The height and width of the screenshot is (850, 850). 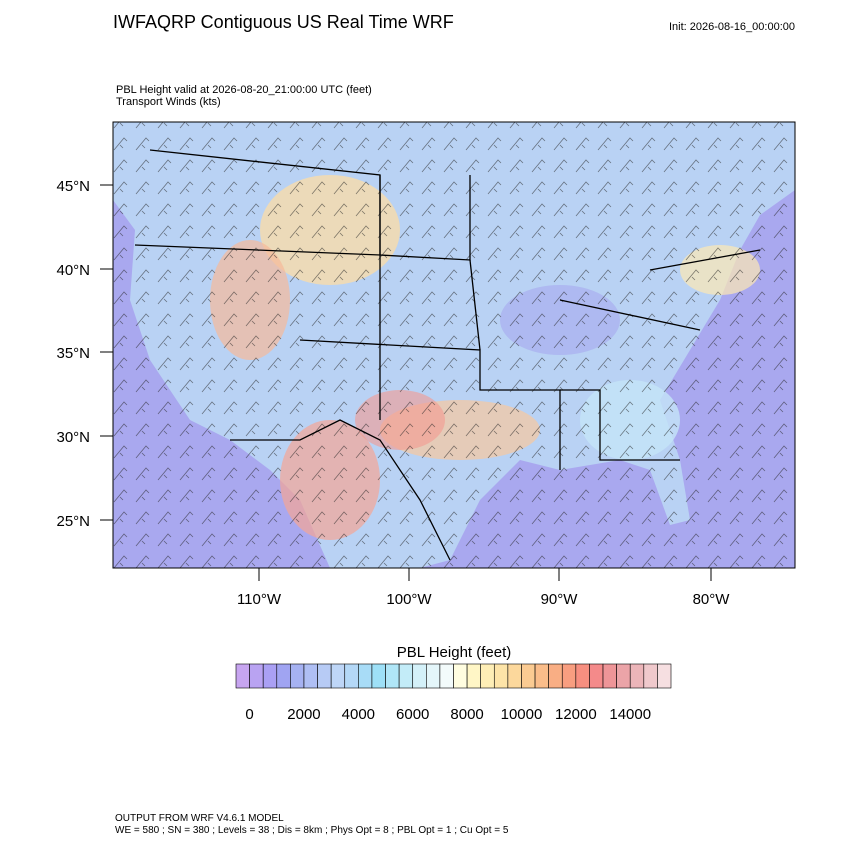 I want to click on colorbar-title: PBL Height (feet), so click(x=454, y=652).